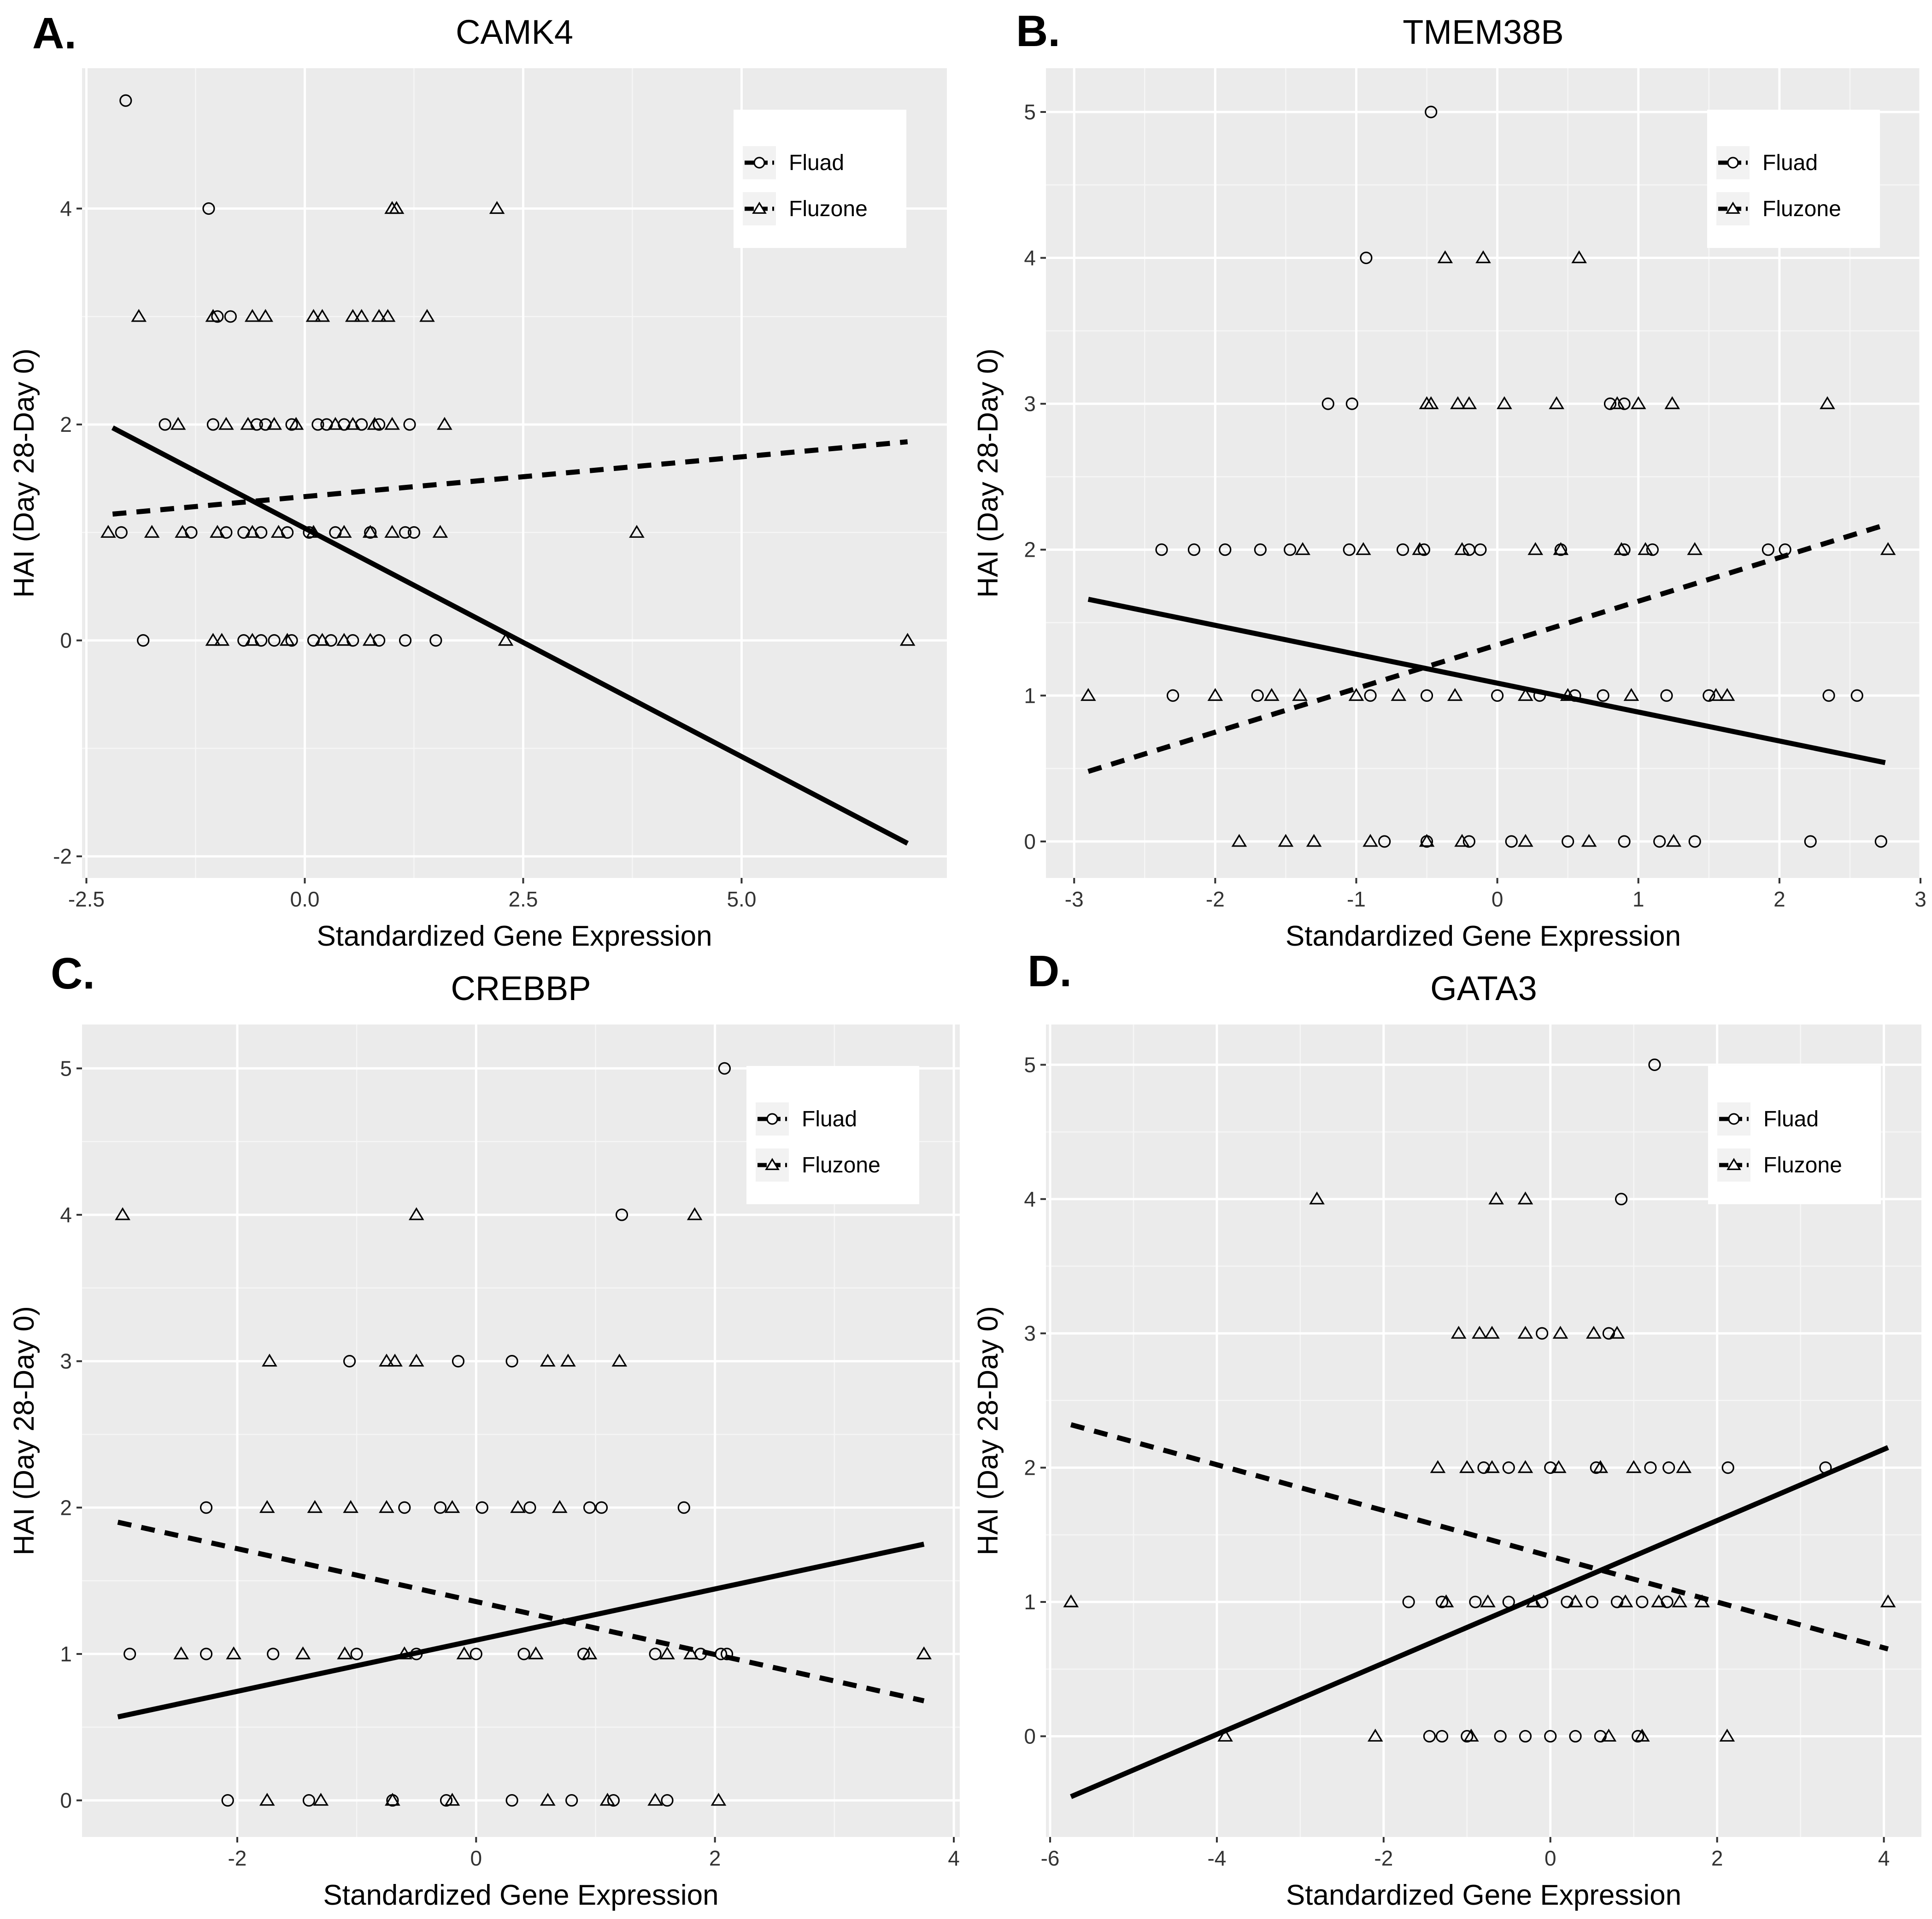 Image resolution: width=1932 pixels, height=1919 pixels. Describe the element at coordinates (514, 32) in the screenshot. I see `panel-title: CAMK4` at that location.